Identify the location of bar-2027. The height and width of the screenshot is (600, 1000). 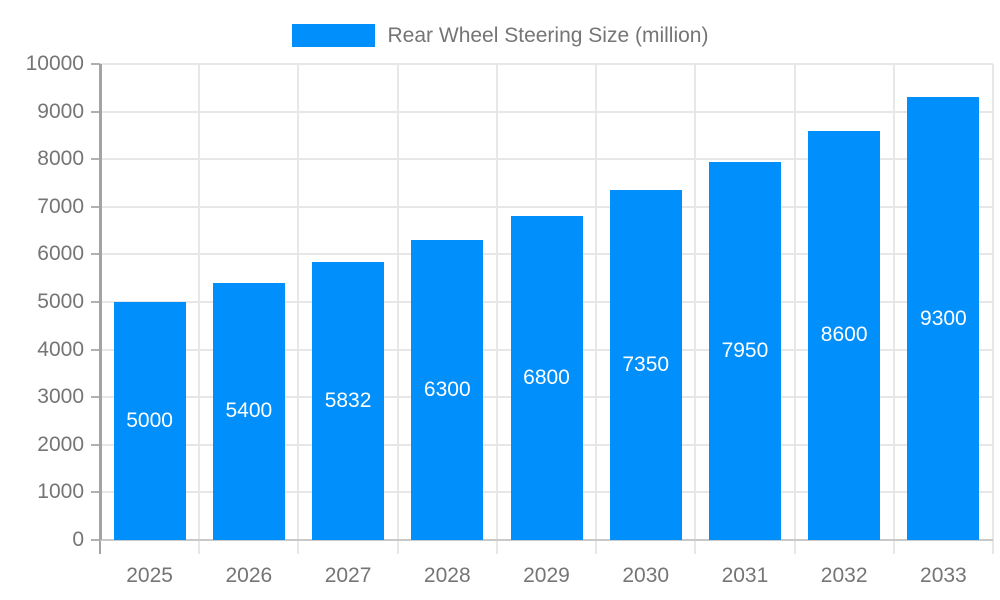
(348, 401).